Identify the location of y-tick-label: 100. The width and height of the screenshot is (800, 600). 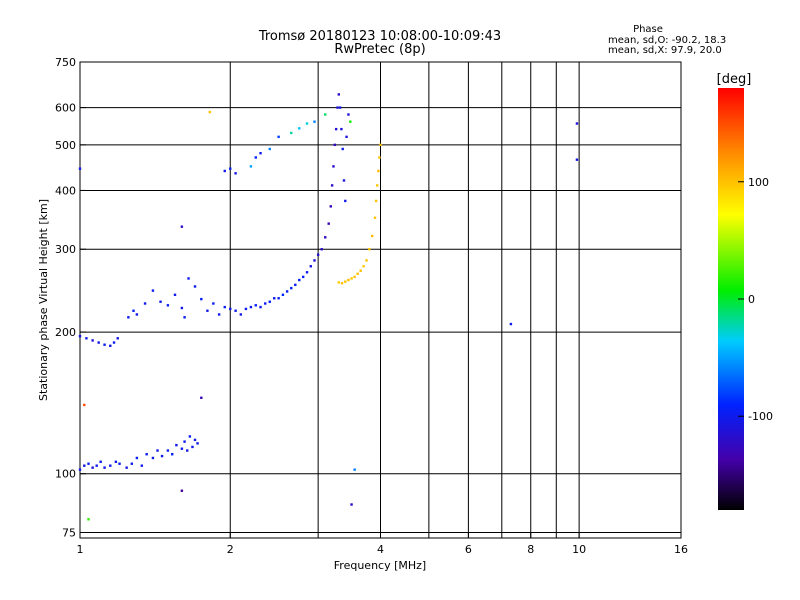
(65, 474).